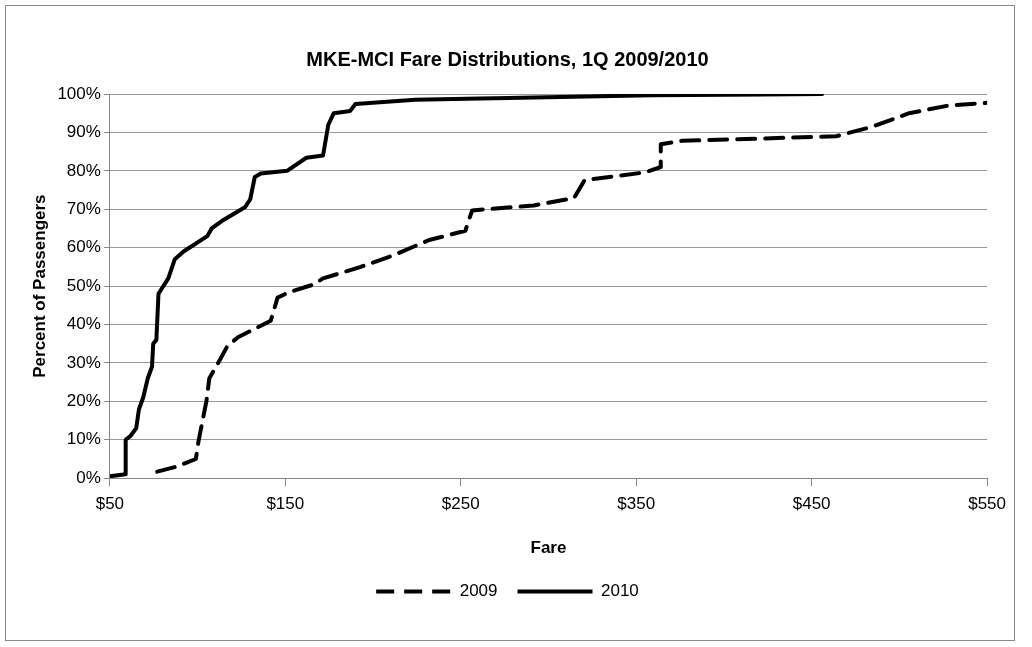  Describe the element at coordinates (285, 504) in the screenshot. I see `x-tick-label: $150` at that location.